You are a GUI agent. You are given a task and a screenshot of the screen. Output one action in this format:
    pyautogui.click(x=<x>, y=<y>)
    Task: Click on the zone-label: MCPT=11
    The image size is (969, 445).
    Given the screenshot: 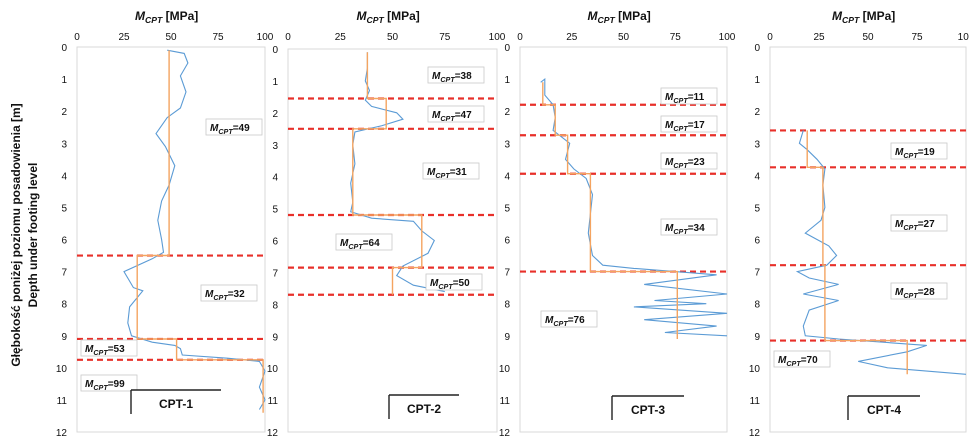 What is the action you would take?
    pyautogui.click(x=685, y=98)
    